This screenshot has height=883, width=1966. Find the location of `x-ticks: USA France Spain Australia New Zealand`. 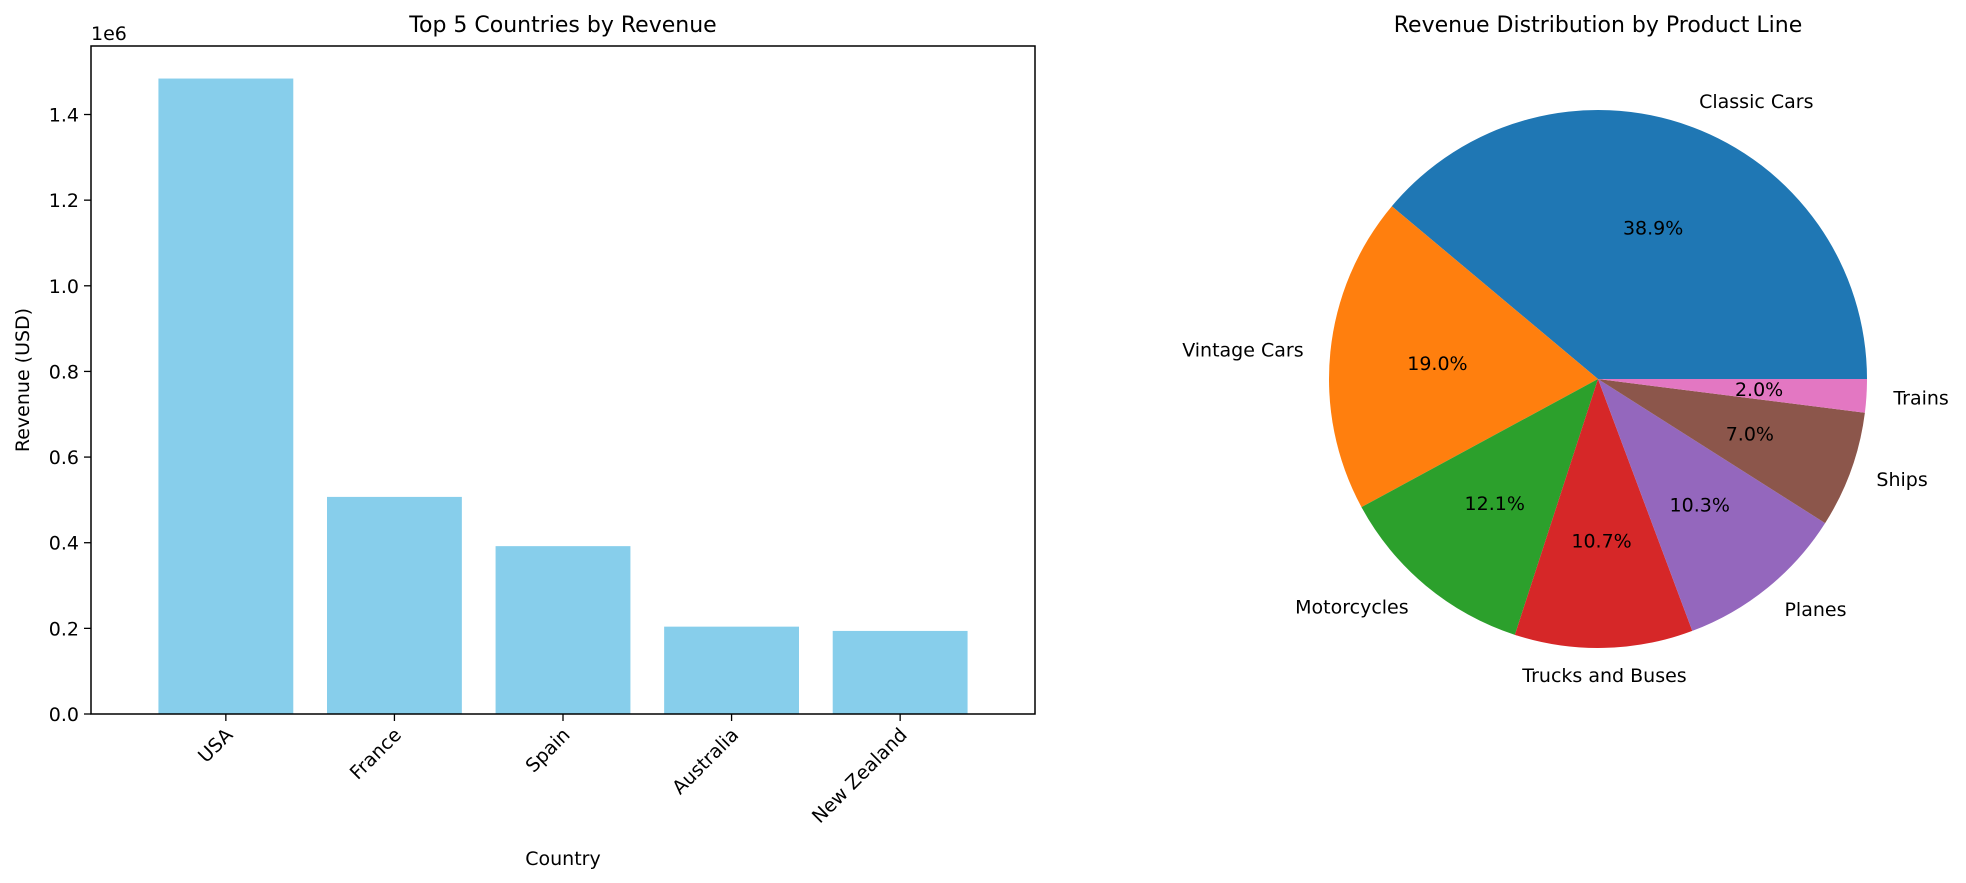

x-ticks: USA France Spain Australia New Zealand is located at coordinates (553, 771).